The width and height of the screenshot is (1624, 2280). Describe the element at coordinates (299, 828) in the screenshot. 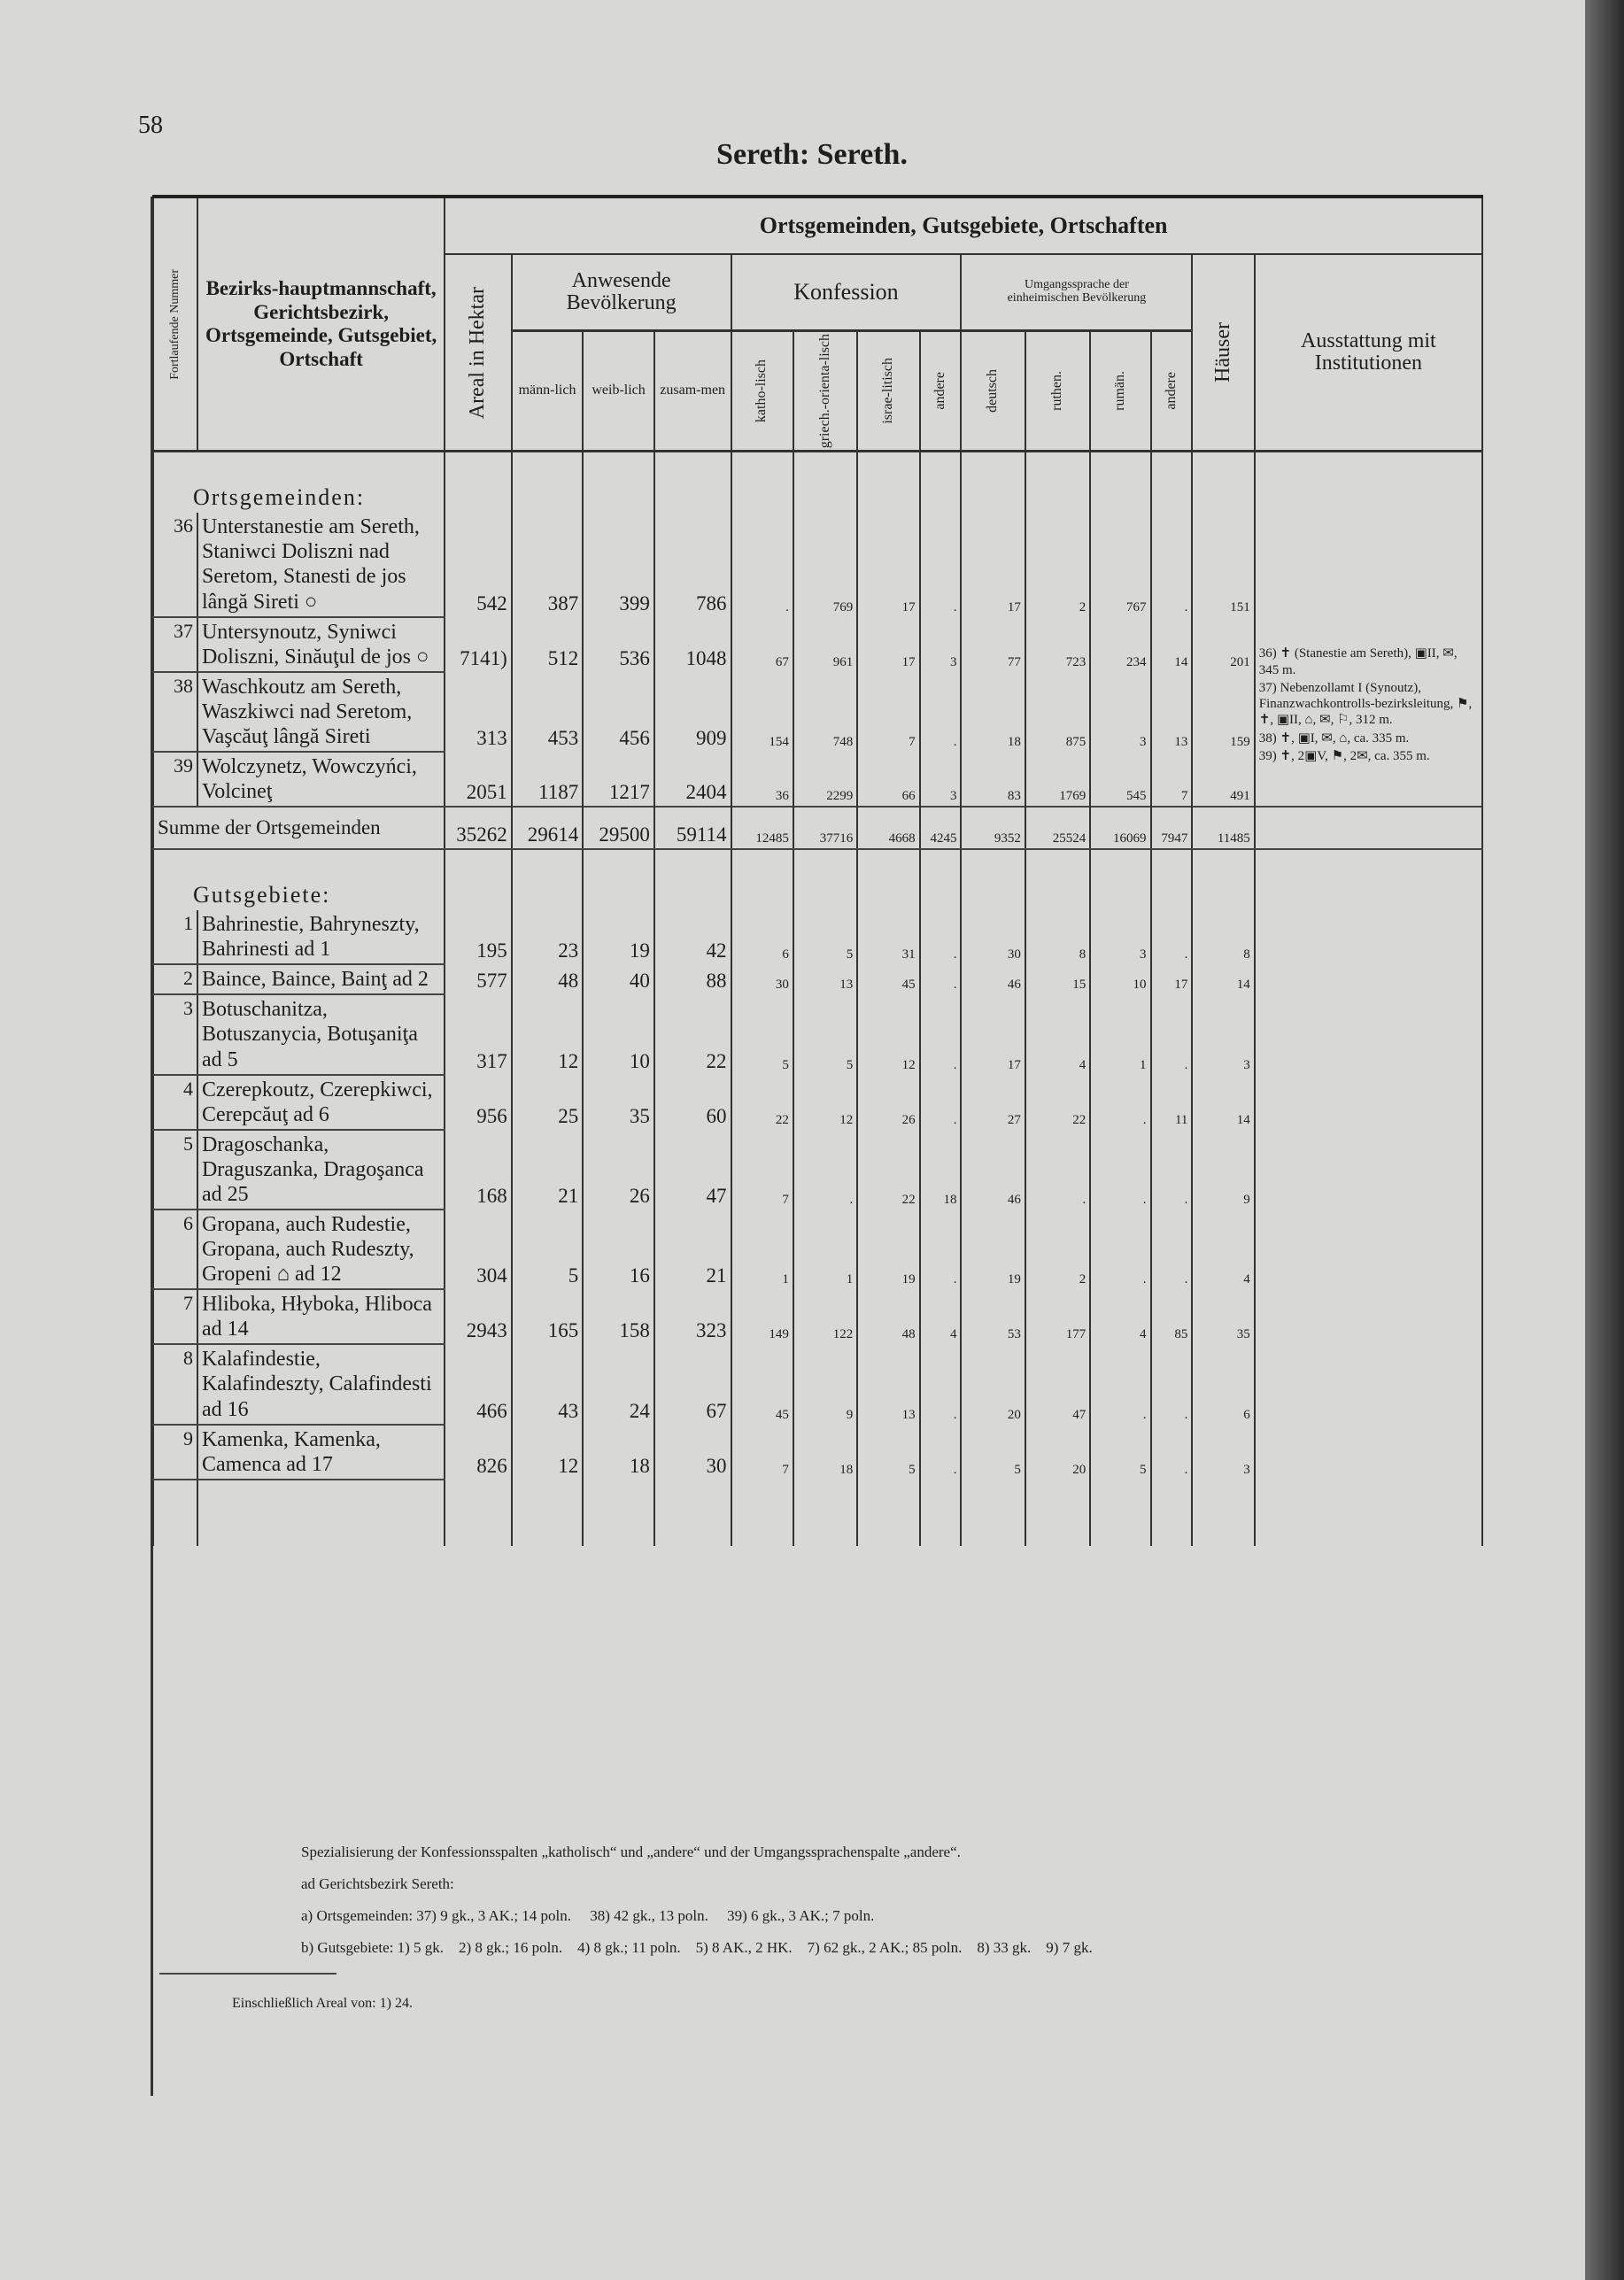

I see `sum-label: Summe der Ortsgemeinden` at that location.